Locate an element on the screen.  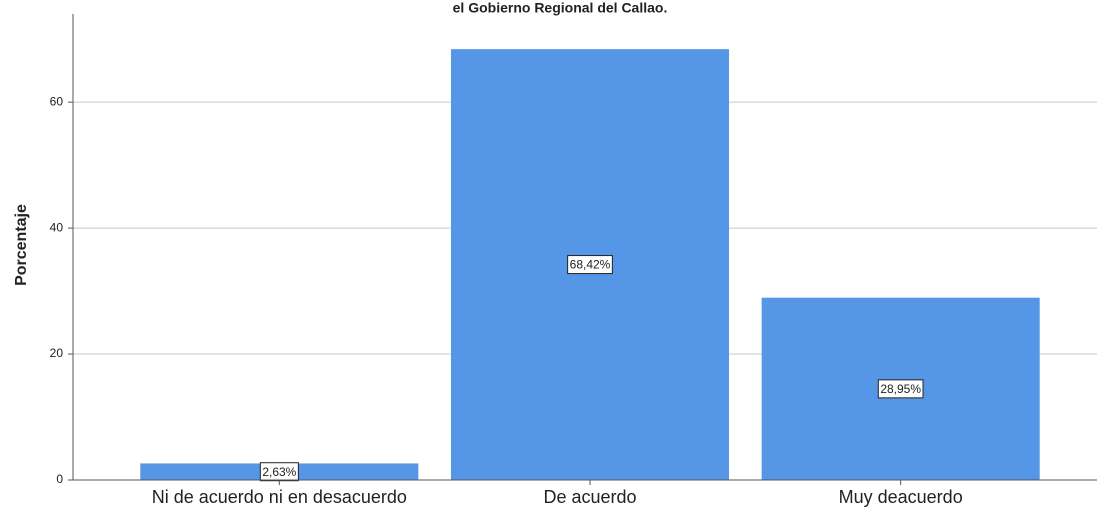
value-label: 2,63% is located at coordinates (279, 472).